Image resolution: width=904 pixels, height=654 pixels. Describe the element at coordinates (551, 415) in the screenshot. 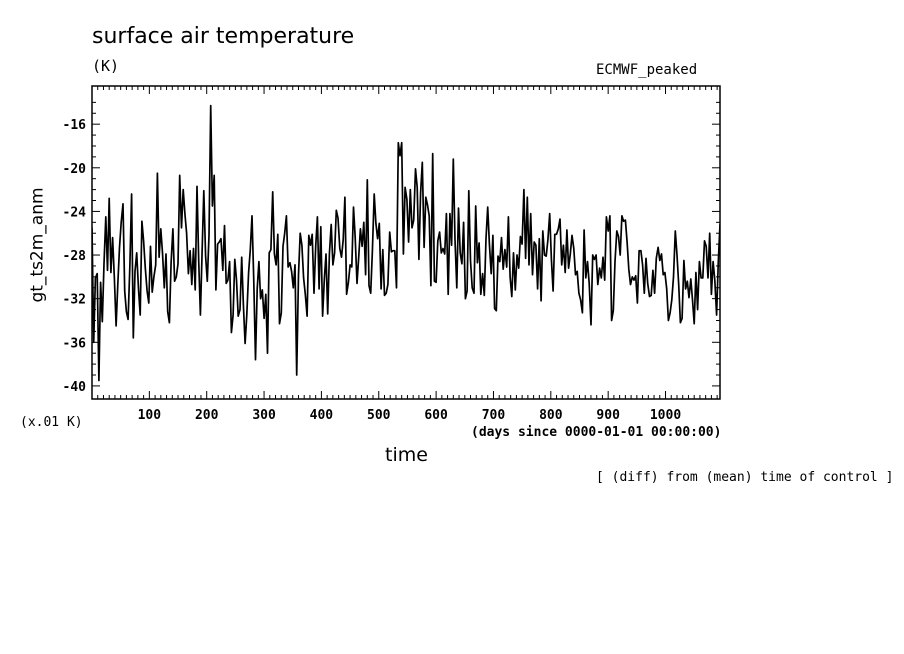

I see `x-tick-label: 800` at that location.